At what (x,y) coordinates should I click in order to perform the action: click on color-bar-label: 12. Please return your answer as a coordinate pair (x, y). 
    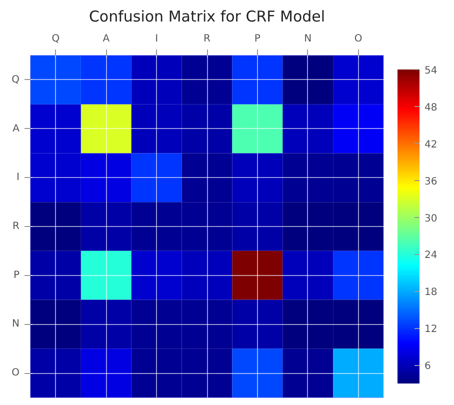
    Looking at the image, I should click on (431, 330).